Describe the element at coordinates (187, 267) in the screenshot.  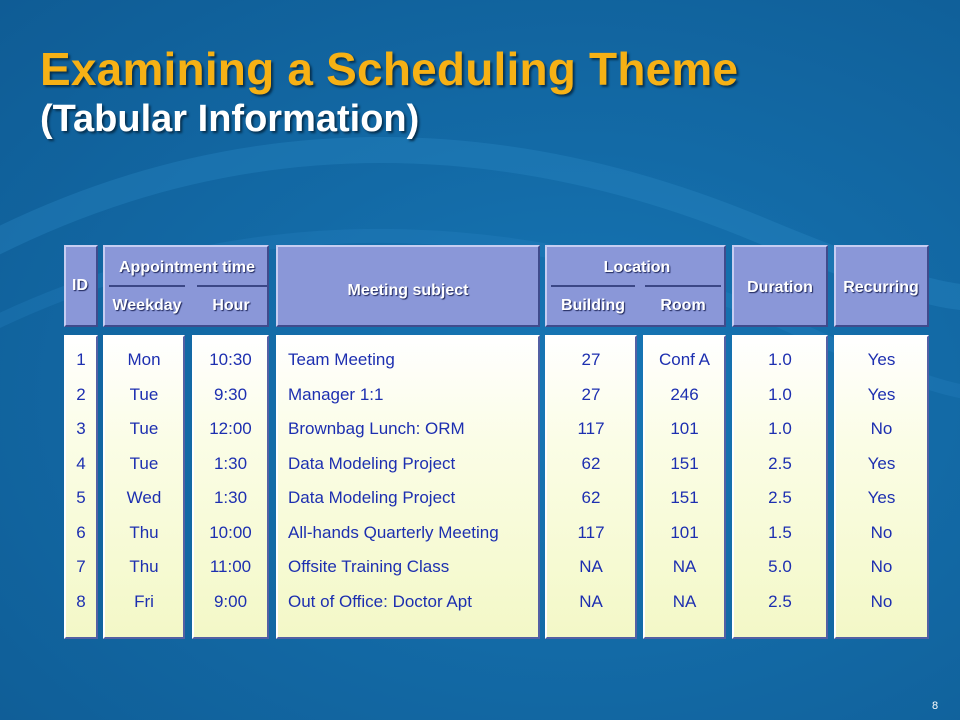
I see `header-appointment-time-label: Appointment time` at that location.